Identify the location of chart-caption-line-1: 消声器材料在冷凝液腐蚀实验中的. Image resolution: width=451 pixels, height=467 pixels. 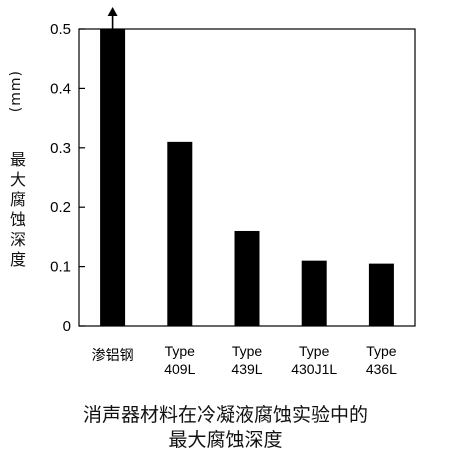
(225, 415).